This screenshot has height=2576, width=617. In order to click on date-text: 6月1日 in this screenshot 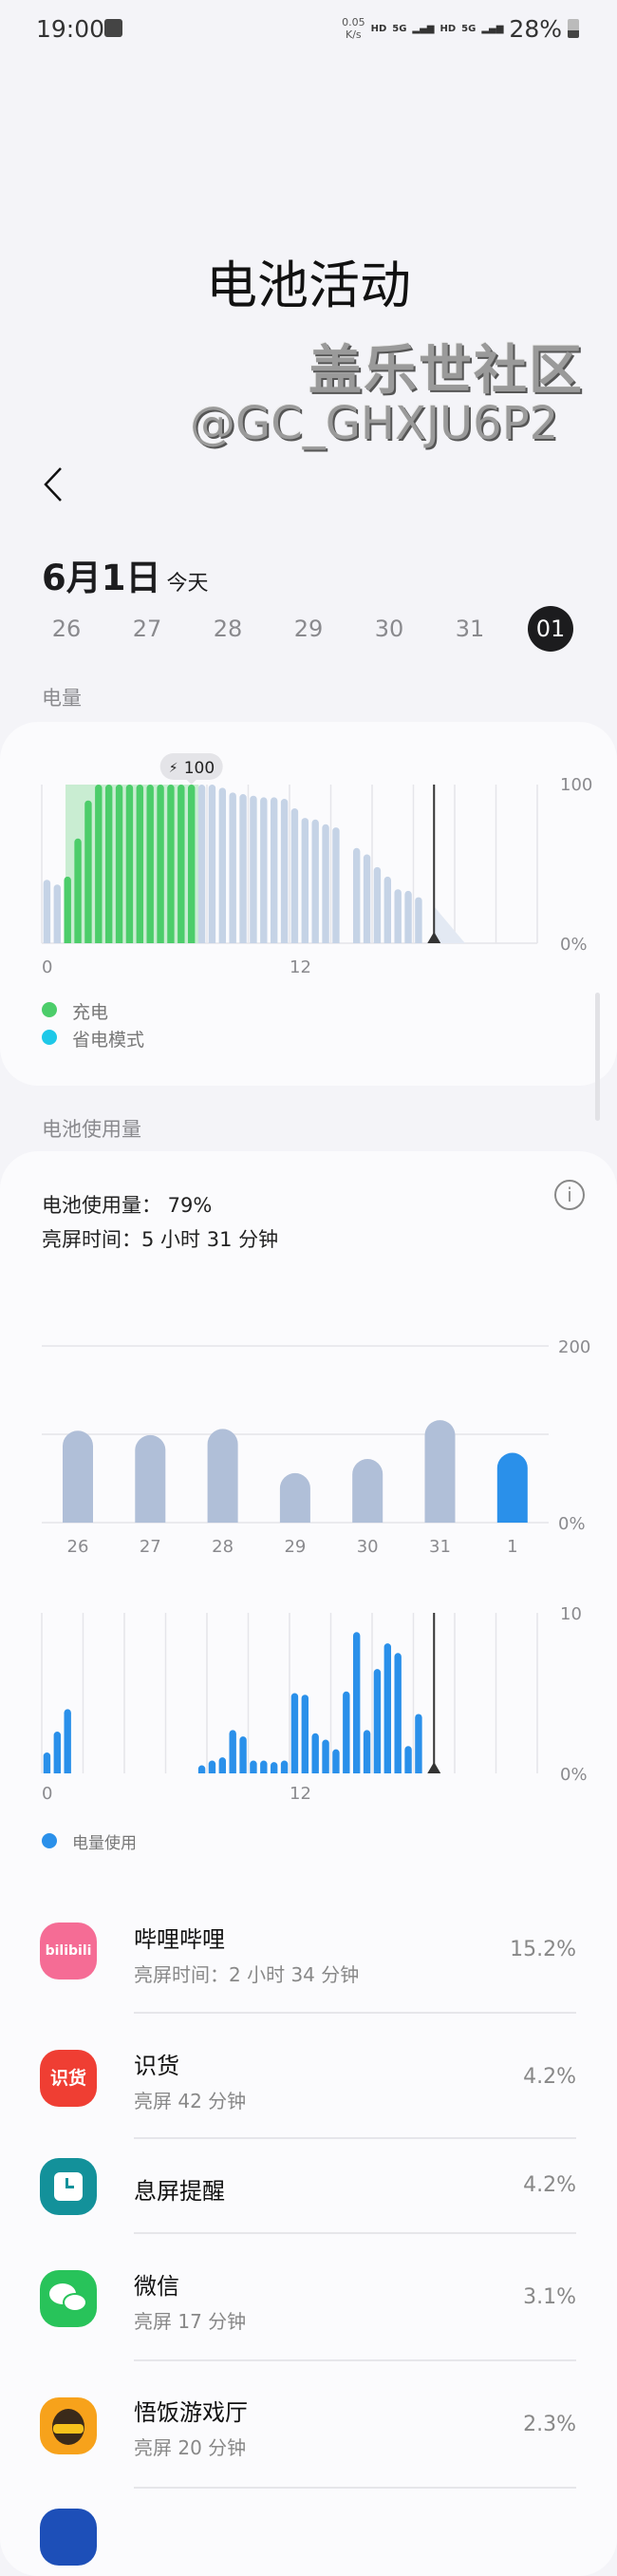, I will do `click(101, 578)`.